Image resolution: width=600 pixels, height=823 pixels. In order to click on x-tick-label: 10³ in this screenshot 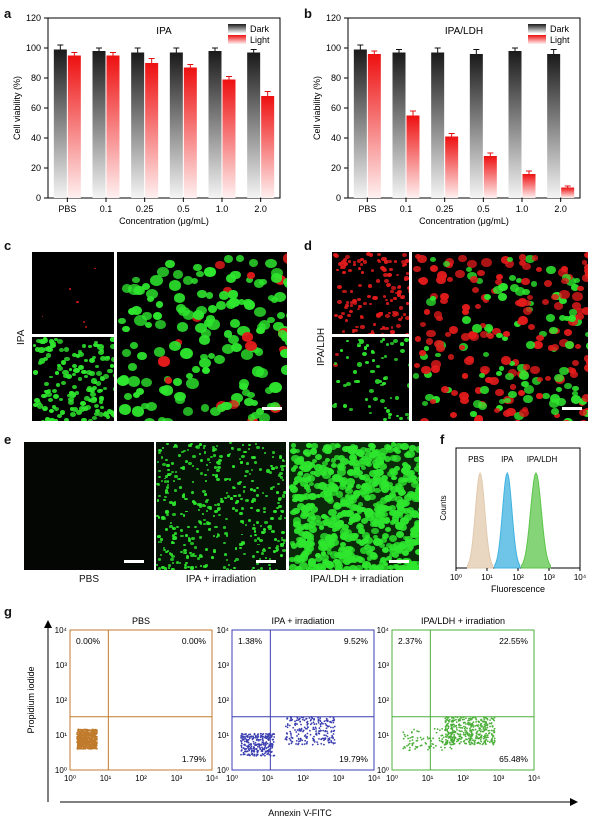, I will do `click(177, 778)`.